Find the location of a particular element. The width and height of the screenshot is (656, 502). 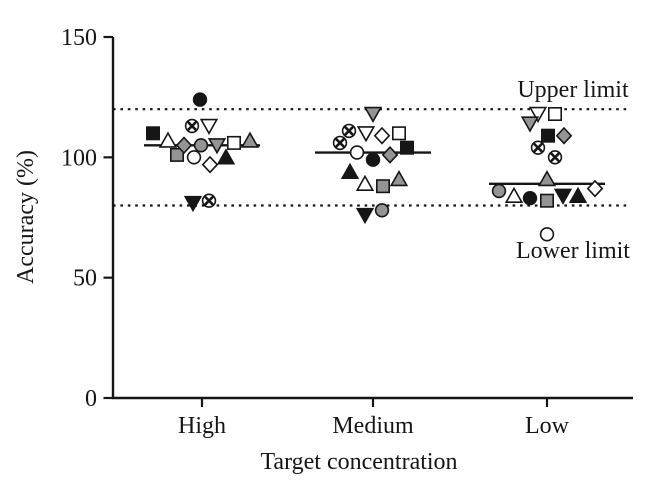

marker-filled-square-high is located at coordinates (153, 133).